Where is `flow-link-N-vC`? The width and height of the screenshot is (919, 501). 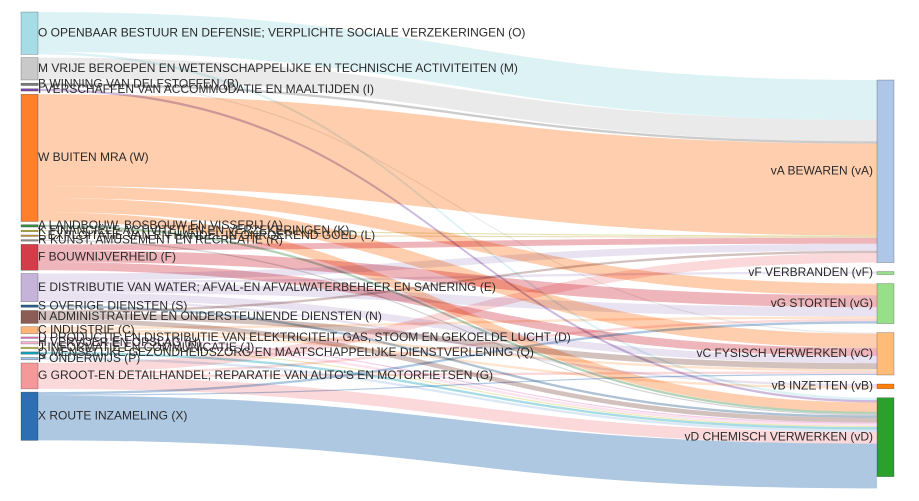
flow-link-N-vC is located at coordinates (457, 341).